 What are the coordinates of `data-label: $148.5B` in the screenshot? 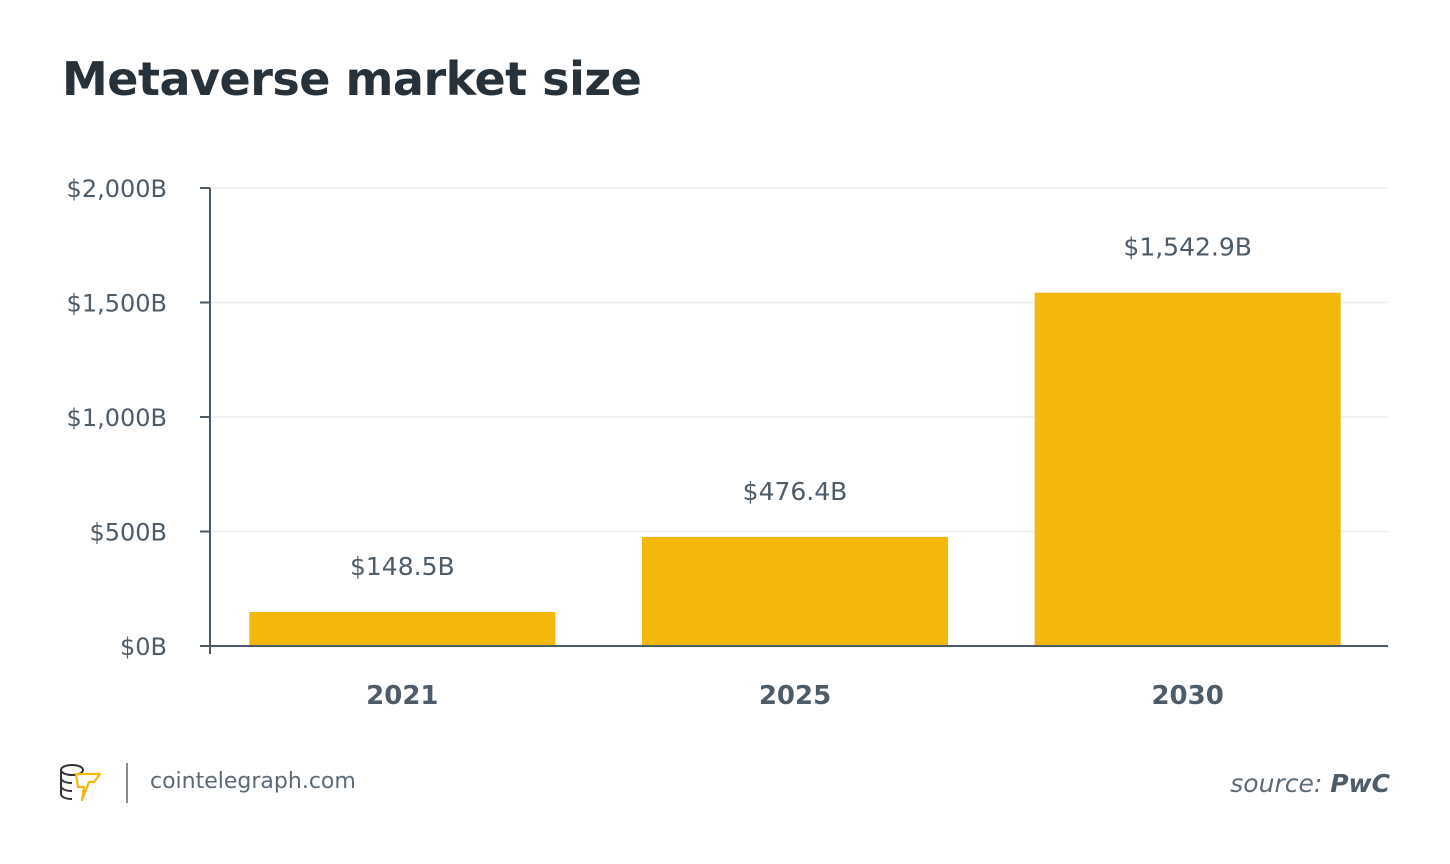 It's located at (402, 566).